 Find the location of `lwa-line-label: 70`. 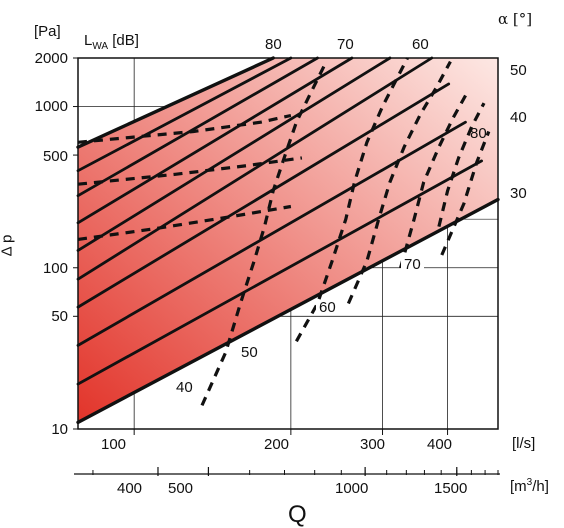

lwa-line-label: 70 is located at coordinates (412, 264).